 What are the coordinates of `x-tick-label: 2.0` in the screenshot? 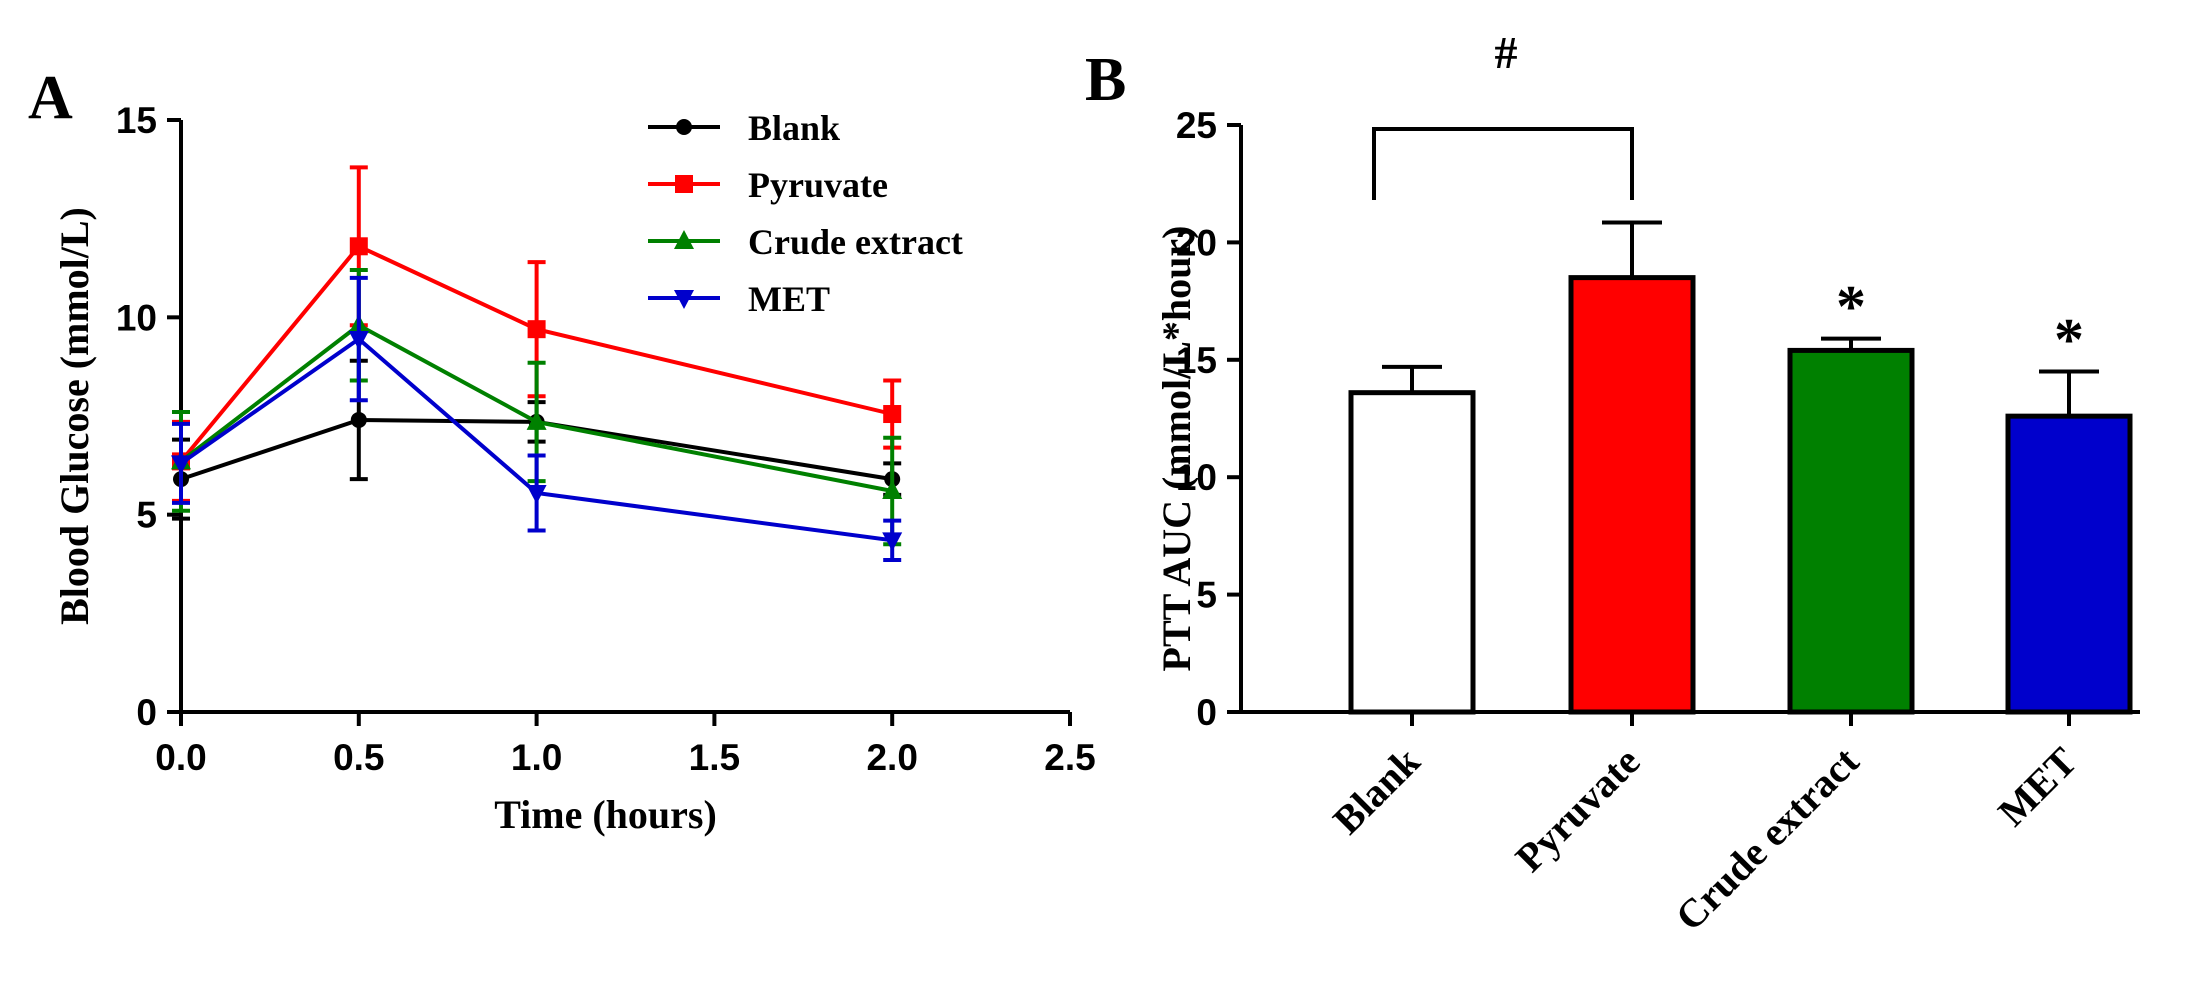 It's located at (891, 757).